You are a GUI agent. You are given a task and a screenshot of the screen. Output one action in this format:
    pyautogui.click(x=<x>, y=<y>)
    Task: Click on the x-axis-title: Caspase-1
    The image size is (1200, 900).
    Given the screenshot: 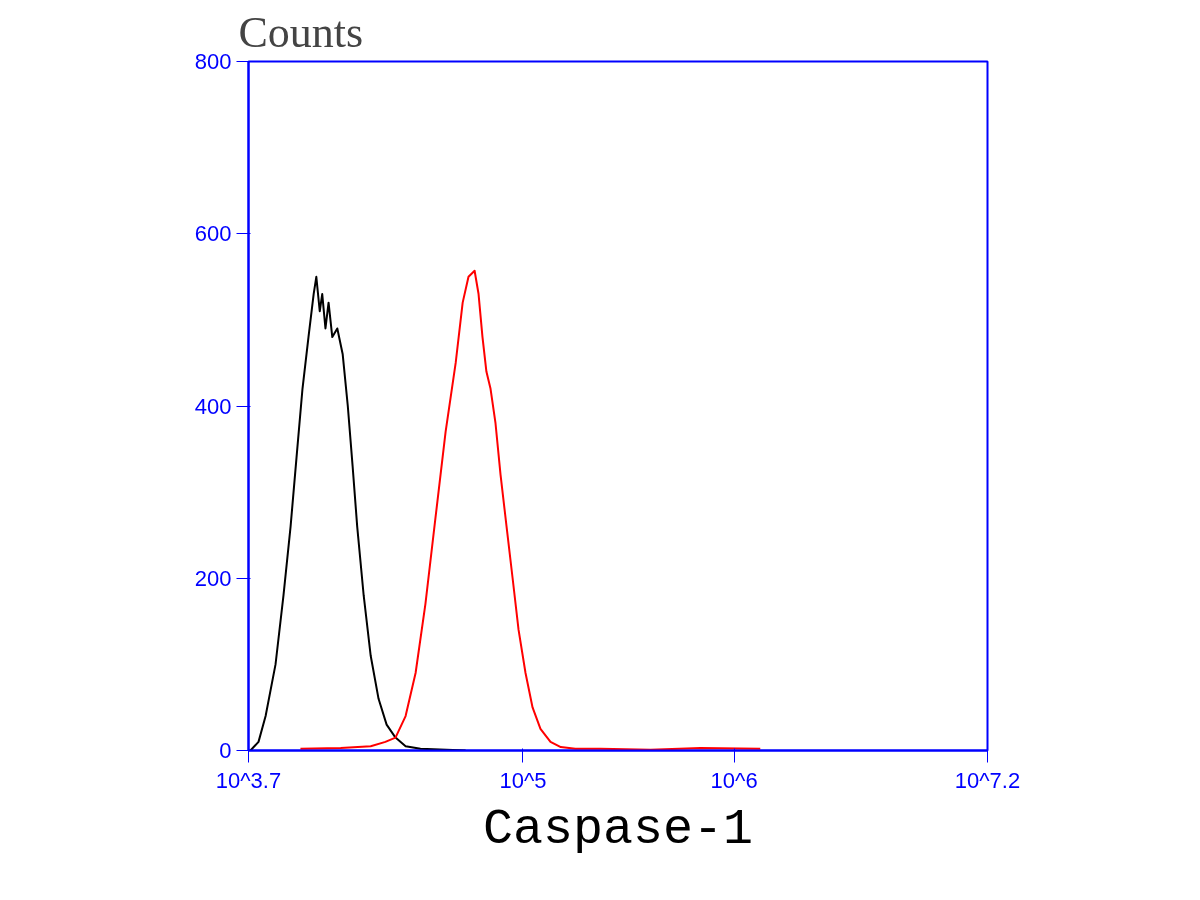 What is the action you would take?
    pyautogui.click(x=618, y=829)
    